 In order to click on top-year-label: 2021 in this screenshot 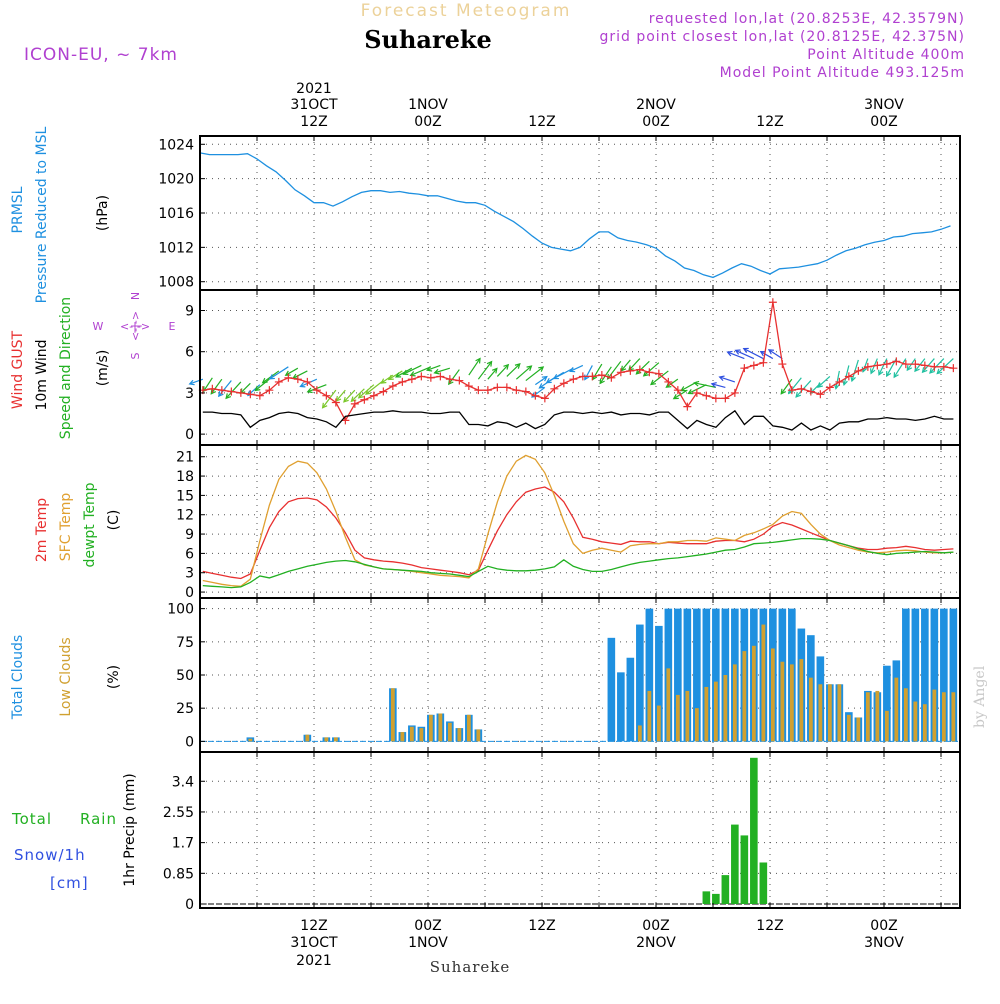, I will do `click(314, 89)`.